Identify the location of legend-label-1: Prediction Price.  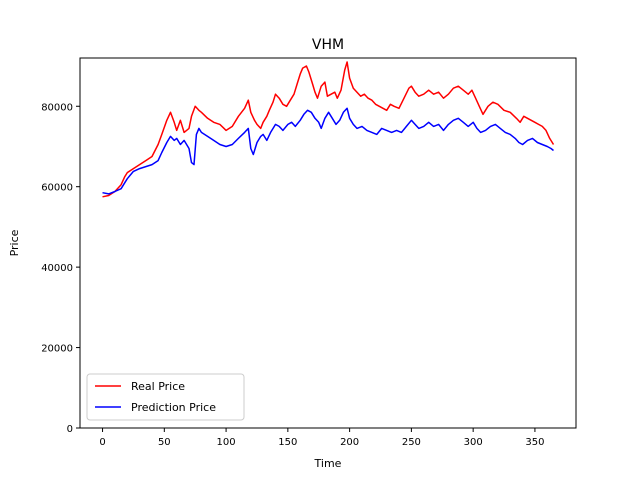
(173, 407).